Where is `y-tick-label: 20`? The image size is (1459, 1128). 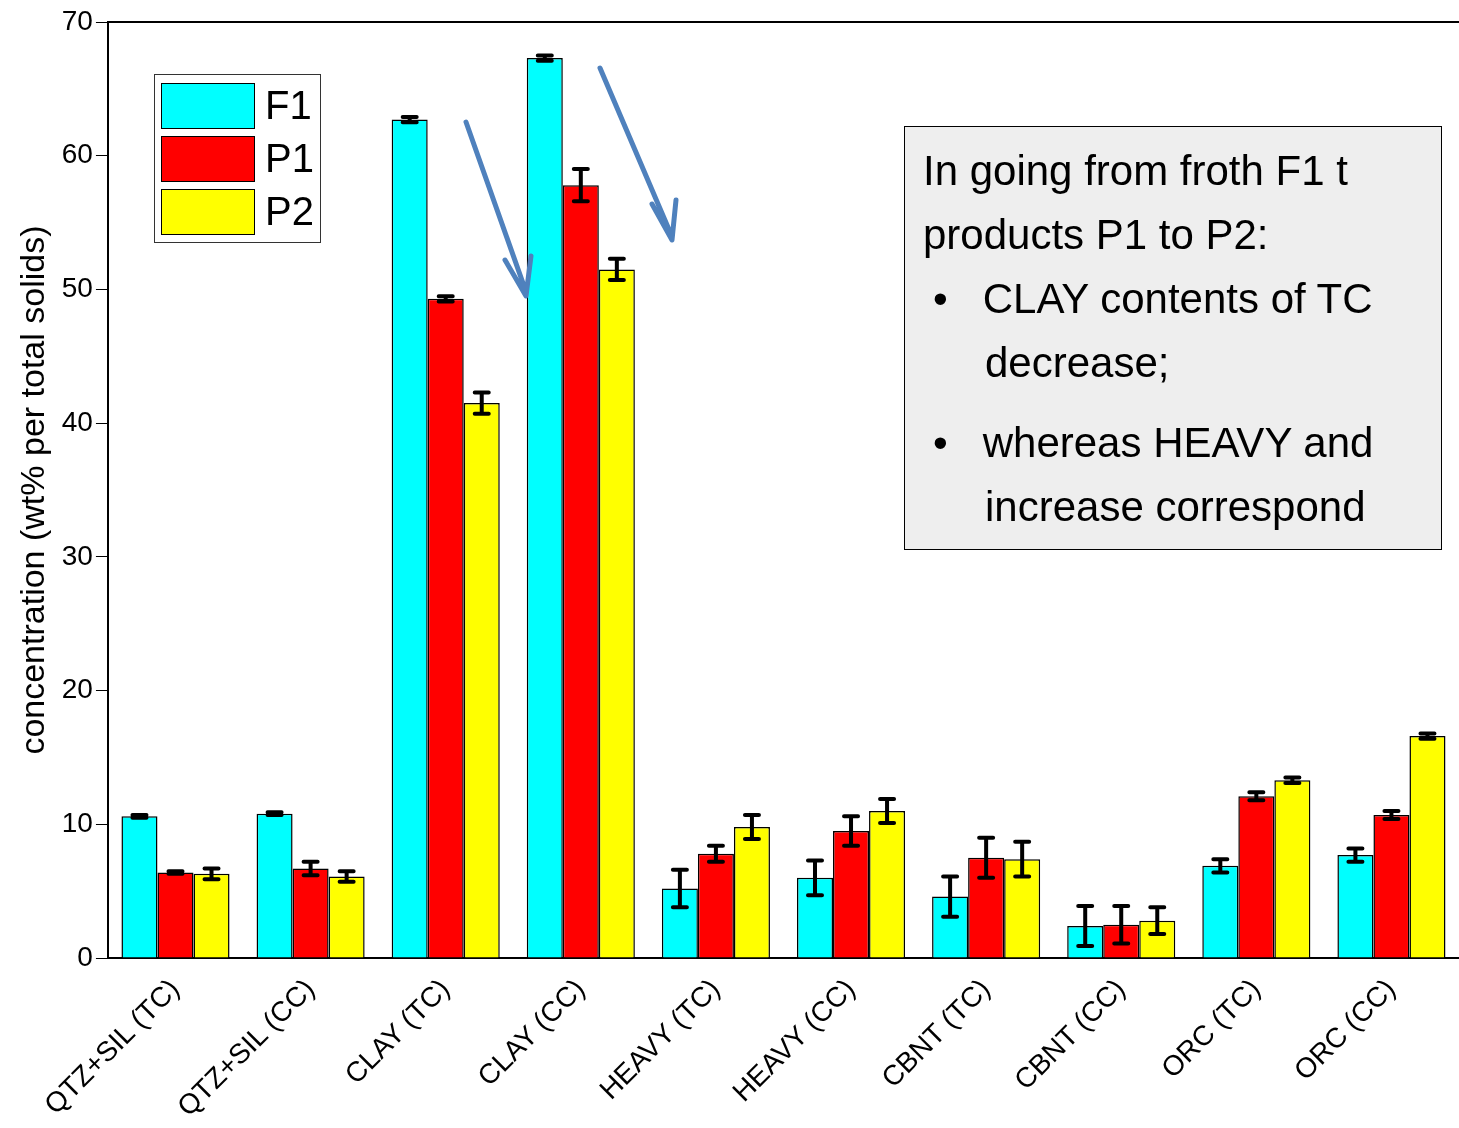 y-tick-label: 20 is located at coordinates (77, 689).